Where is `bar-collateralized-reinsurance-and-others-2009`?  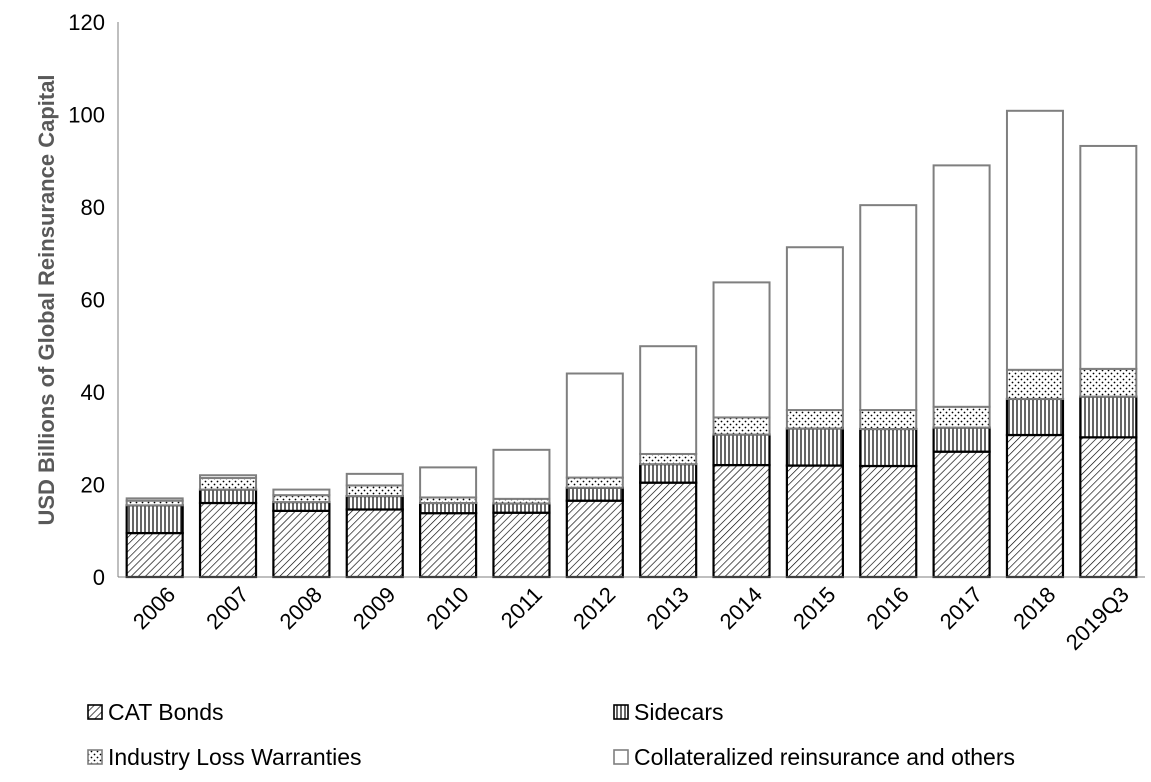
bar-collateralized-reinsurance-and-others-2009 is located at coordinates (374, 479).